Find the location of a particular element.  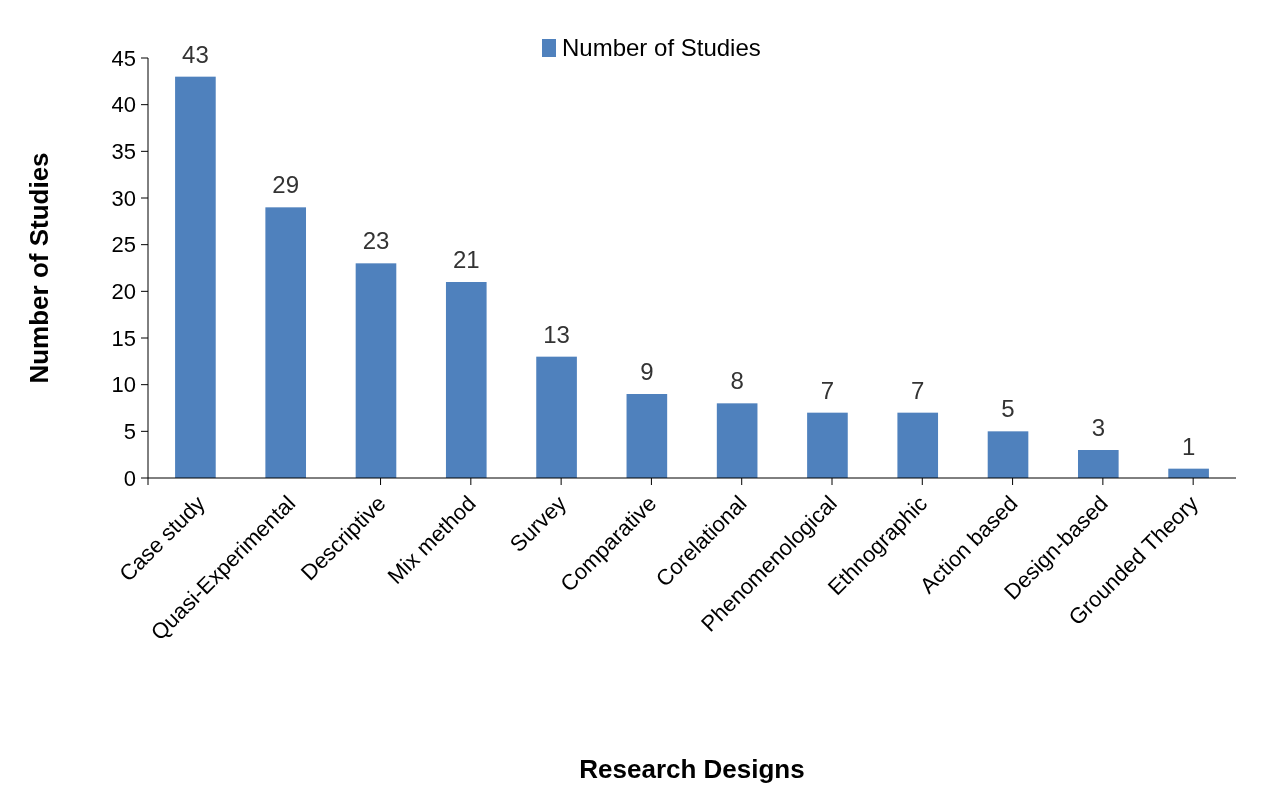

data-label: 8 is located at coordinates (737, 381).